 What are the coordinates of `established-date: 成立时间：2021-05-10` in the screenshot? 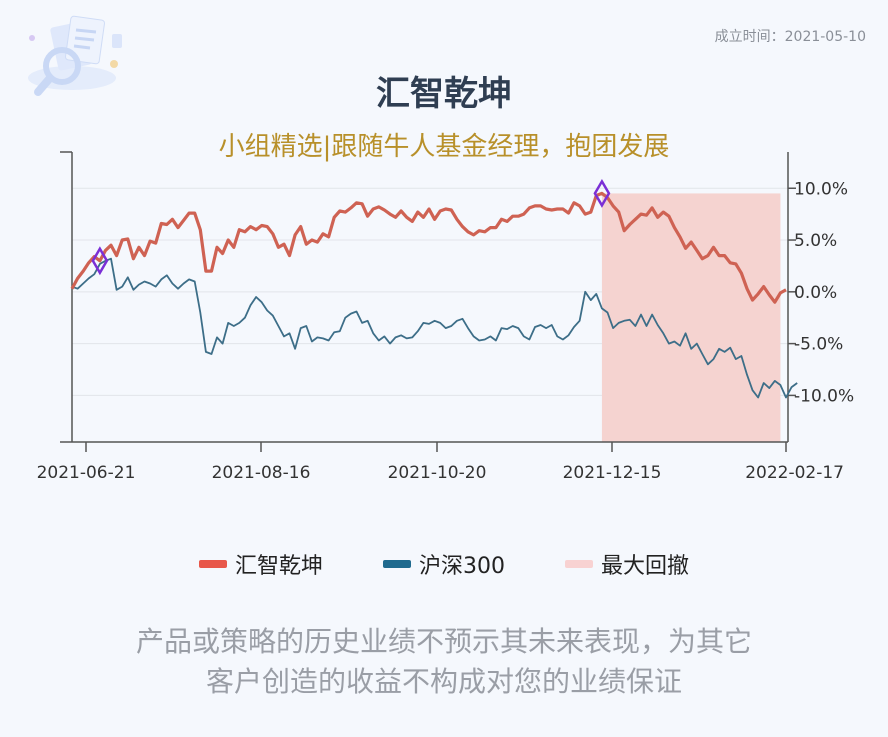 It's located at (790, 37).